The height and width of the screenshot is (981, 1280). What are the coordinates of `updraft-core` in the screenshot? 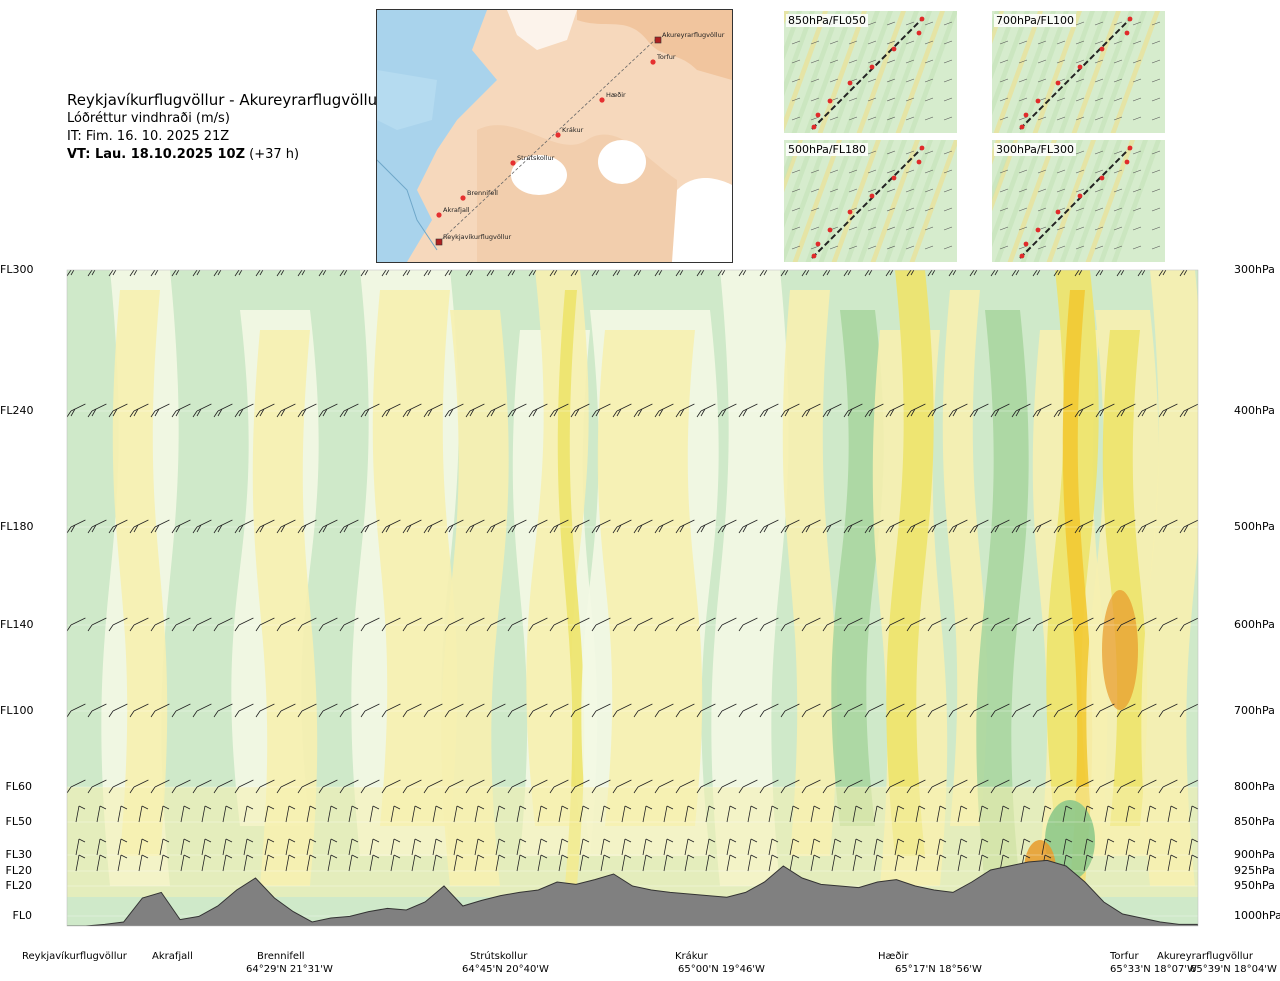 It's located at (1120, 650).